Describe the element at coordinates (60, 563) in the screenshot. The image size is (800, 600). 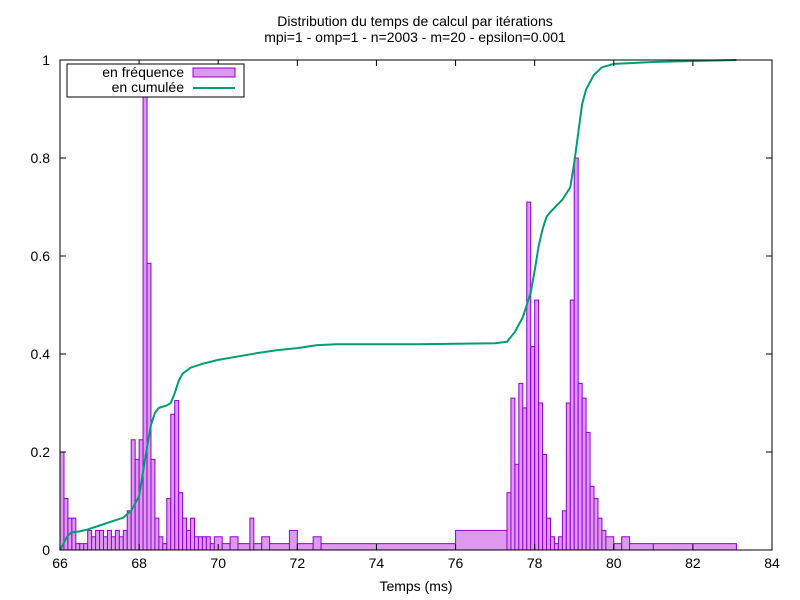
I see `x-tick-label-0: 66` at that location.